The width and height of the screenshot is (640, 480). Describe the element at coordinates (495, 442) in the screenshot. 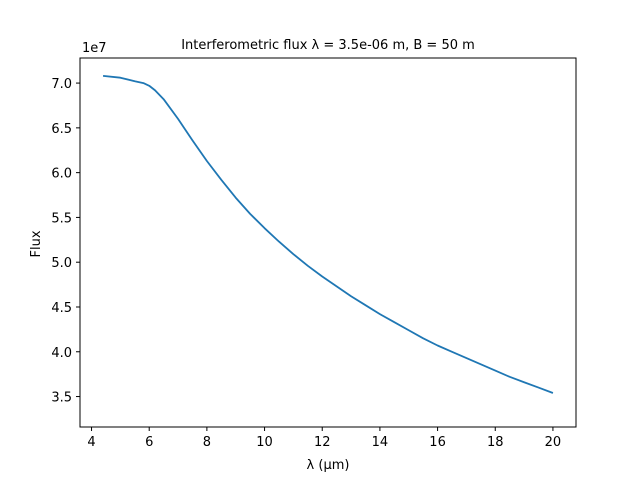

I see `x-tick-label: 18` at that location.